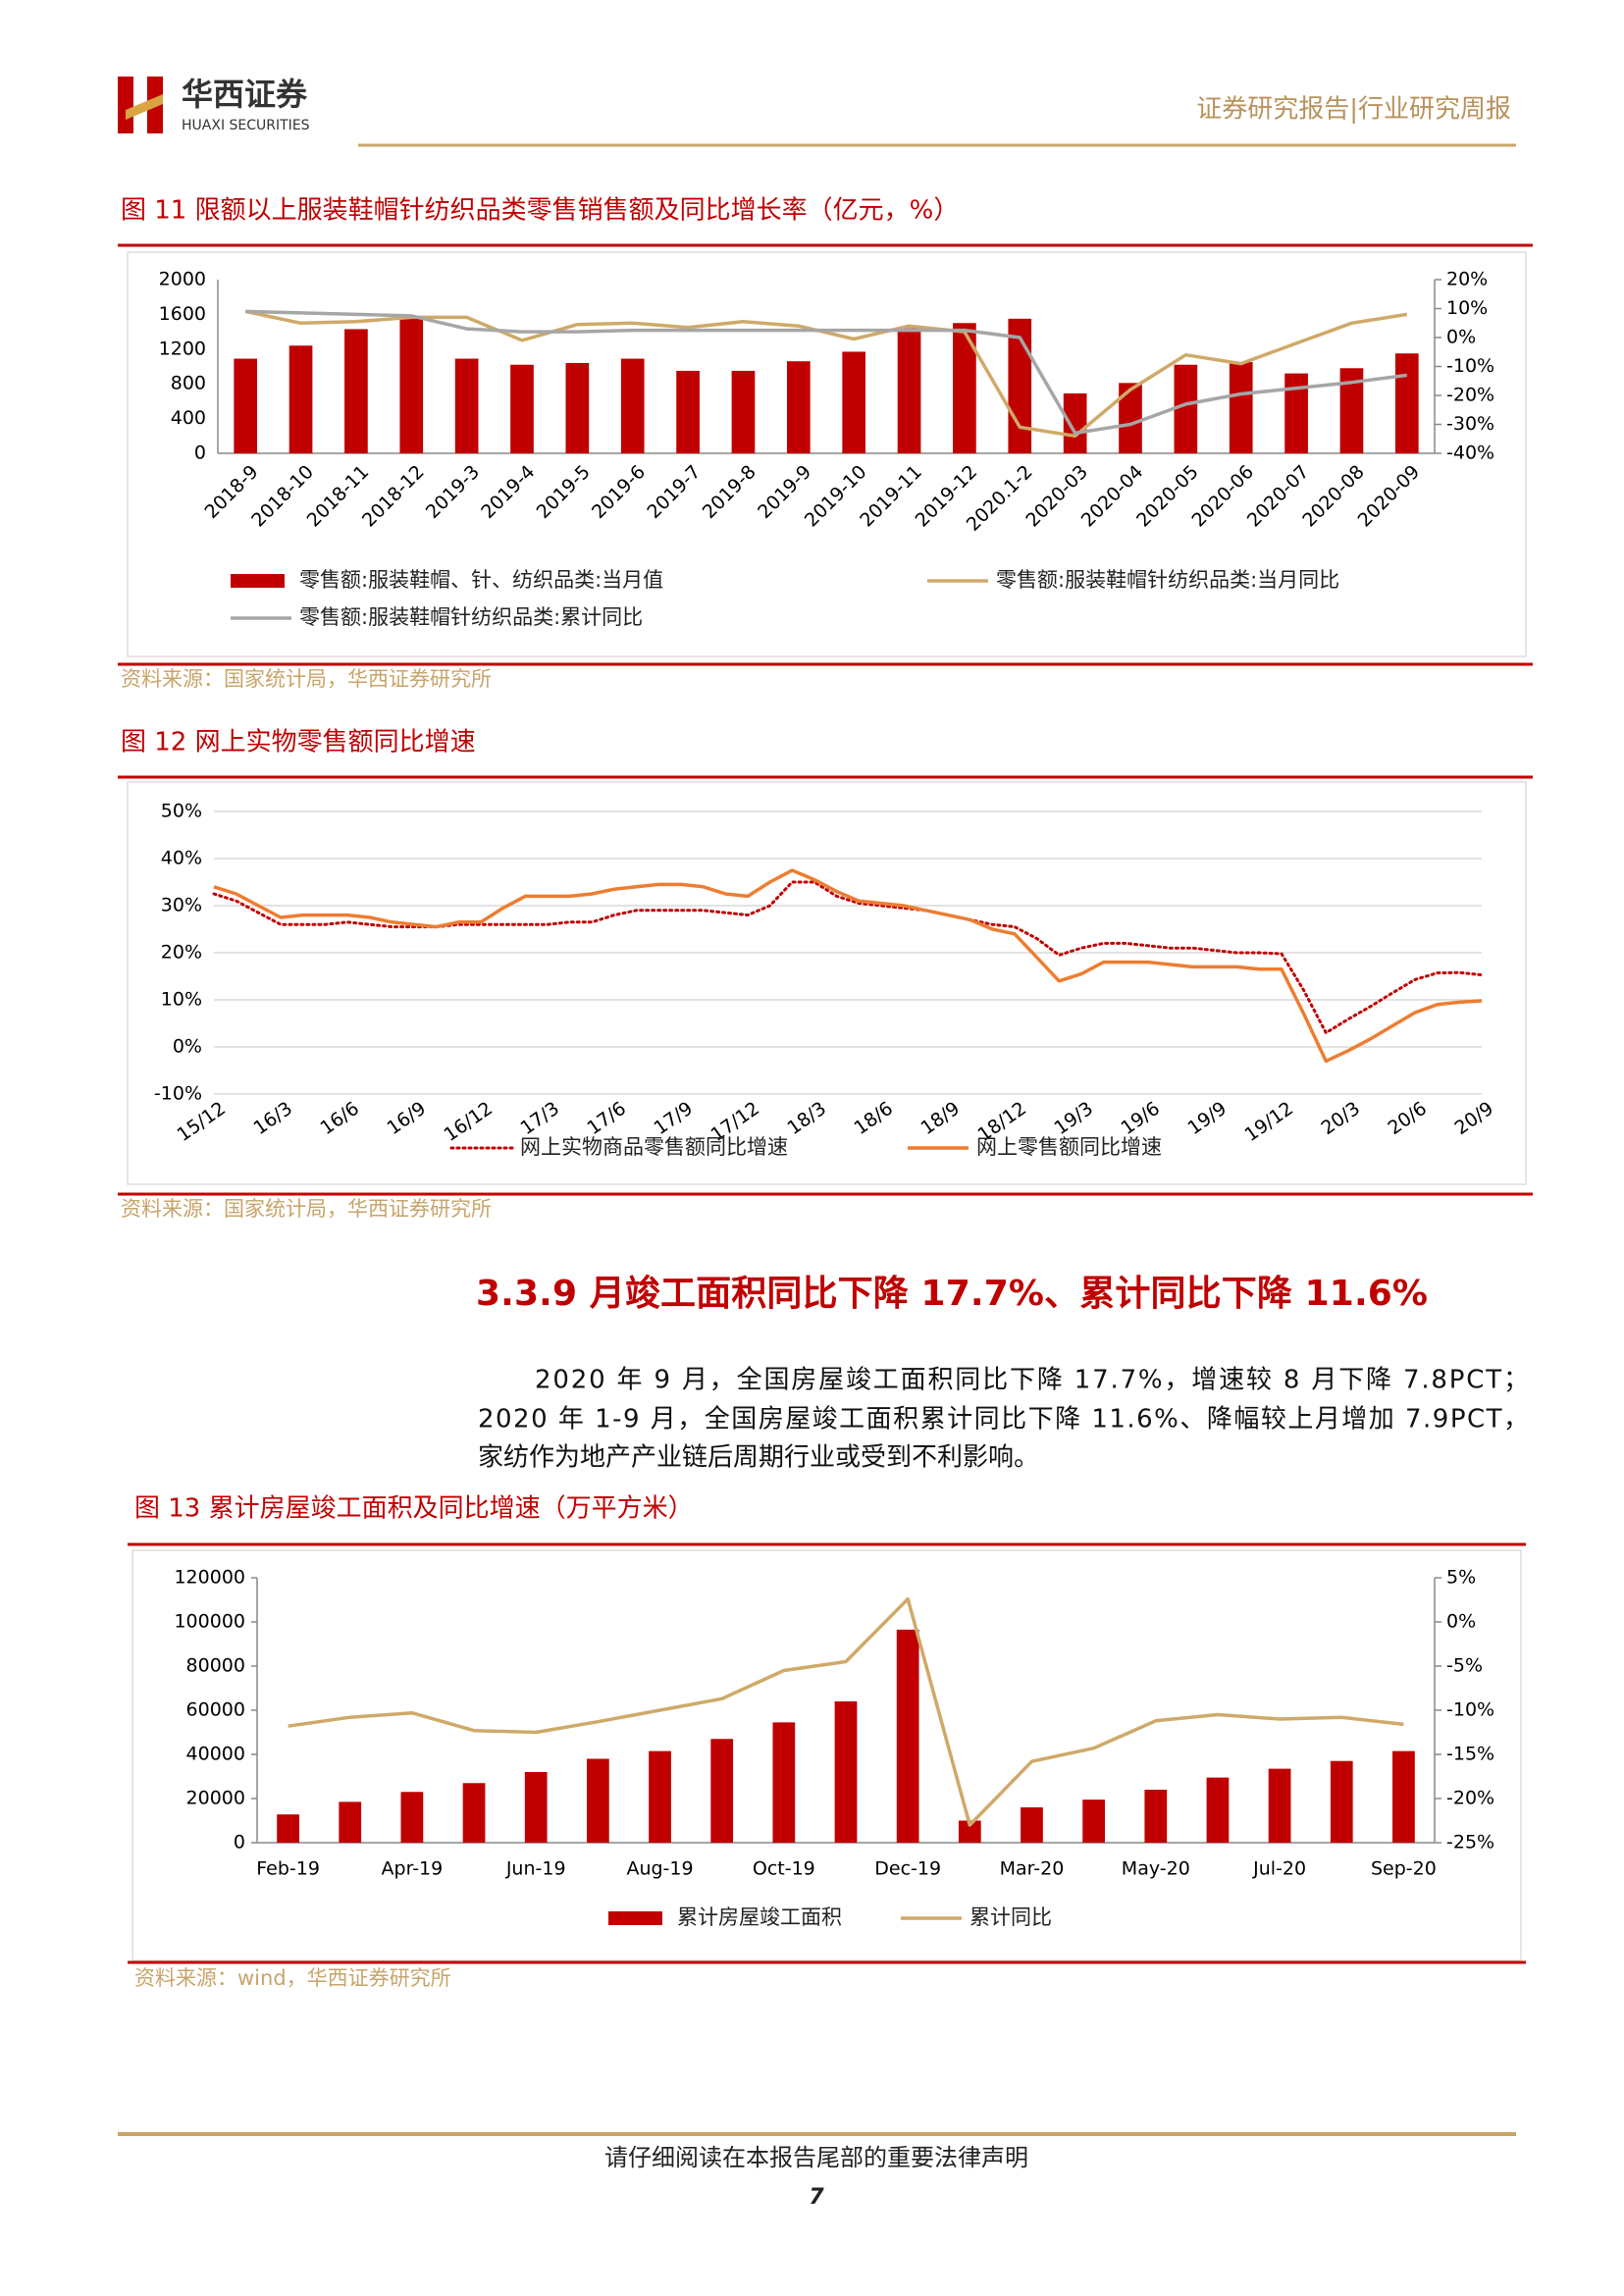 This screenshot has width=1624, height=2296. What do you see at coordinates (816, 2157) in the screenshot?
I see `footer-notice: 请仔细阅读在本报告尾部的重要法律声明` at bounding box center [816, 2157].